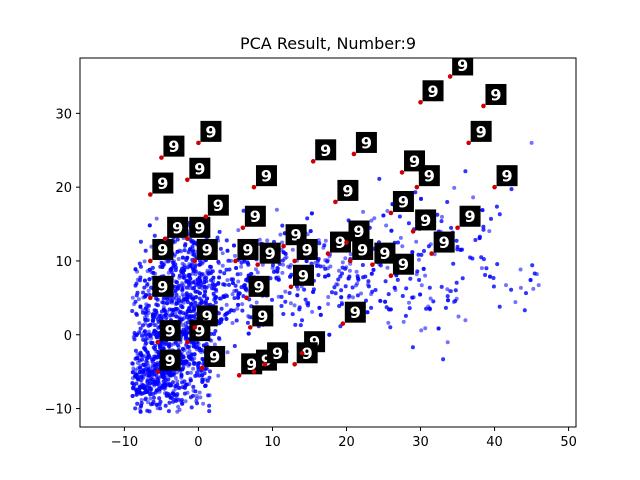  What do you see at coordinates (63, 262) in the screenshot?
I see `y-tick-label: 10` at bounding box center [63, 262].